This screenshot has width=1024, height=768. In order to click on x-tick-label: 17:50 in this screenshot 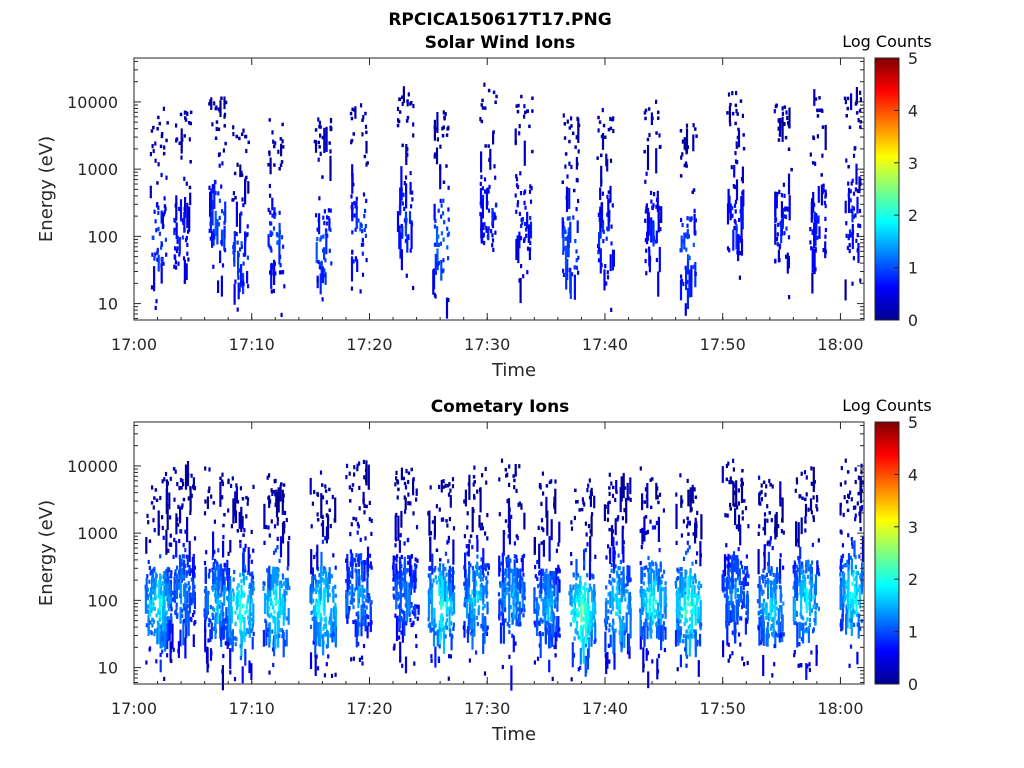, I will do `click(723, 344)`.